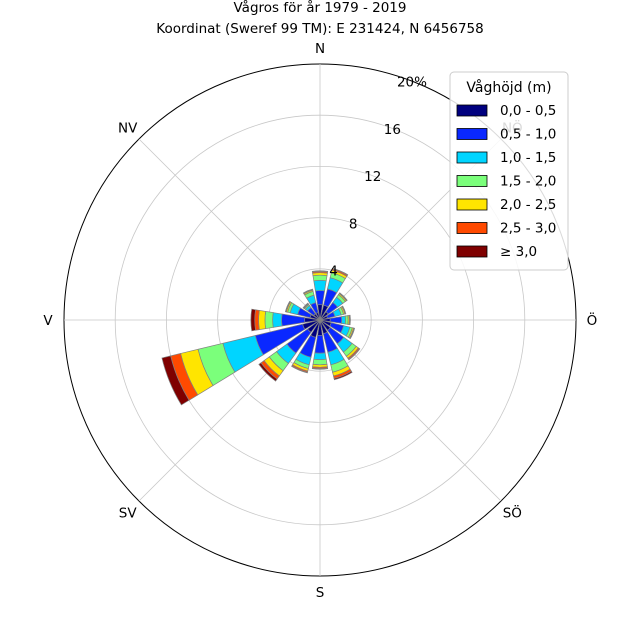 The width and height of the screenshot is (640, 640). What do you see at coordinates (336, 320) in the screenshot?
I see `bar-Ö-bin-2` at bounding box center [336, 320].